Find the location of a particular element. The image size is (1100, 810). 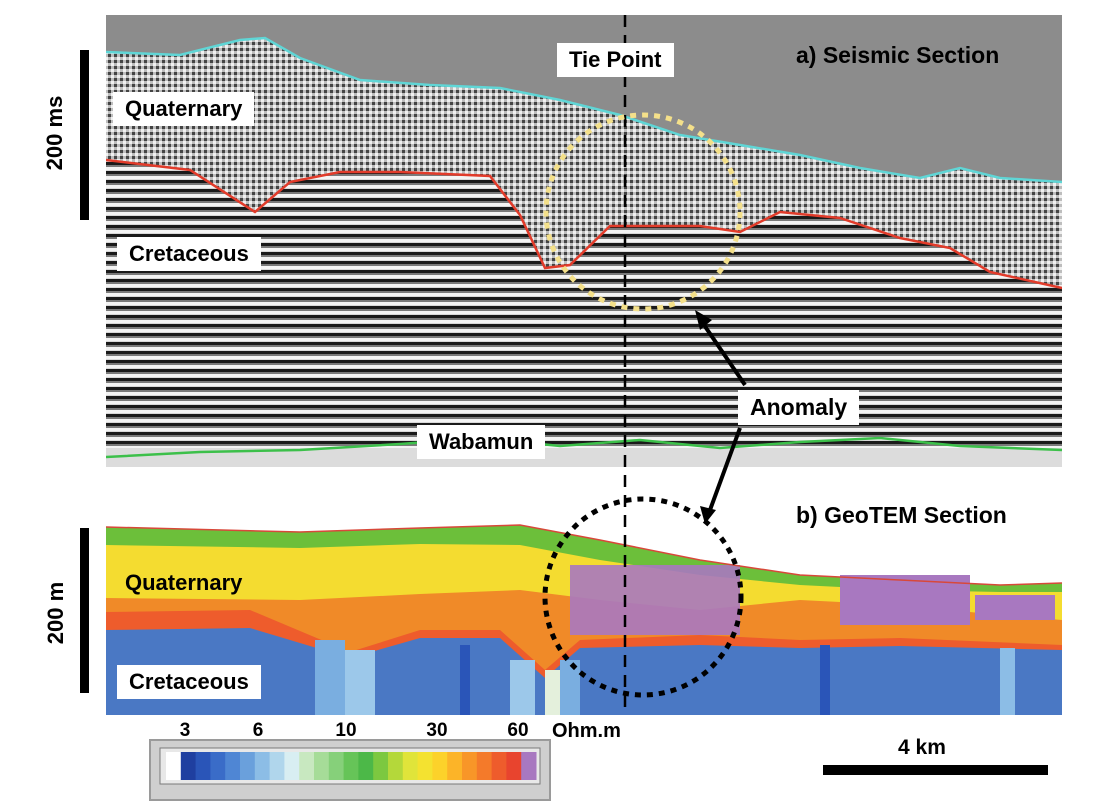

quaternary-label-geotem: Quaternary is located at coordinates (184, 582).